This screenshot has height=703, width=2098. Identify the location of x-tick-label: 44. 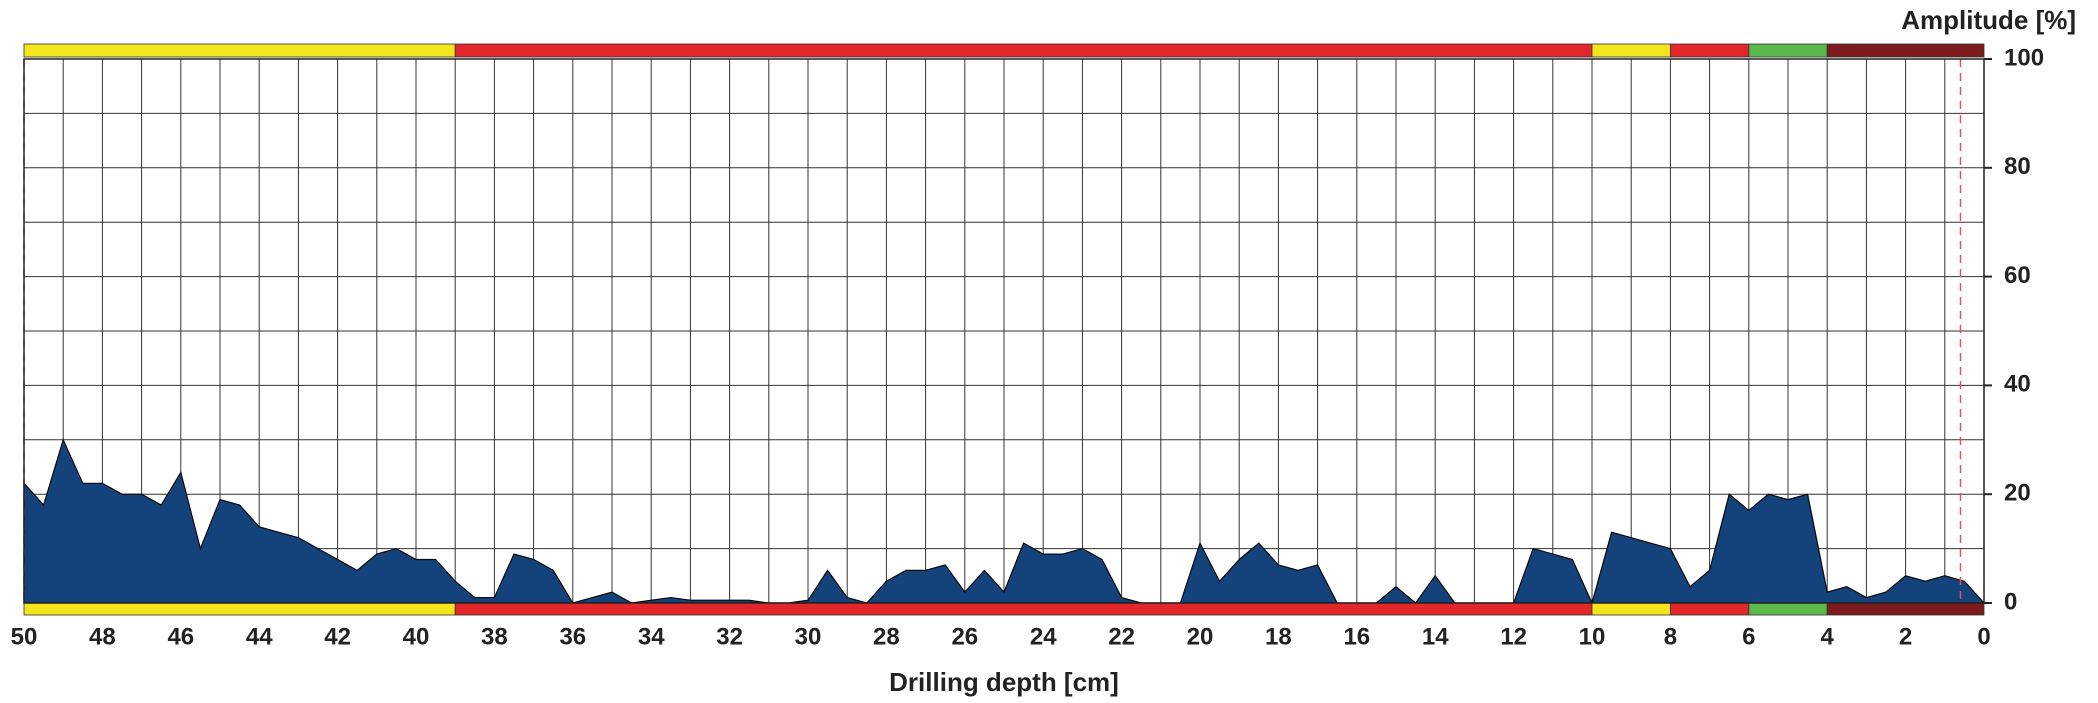
(259, 636).